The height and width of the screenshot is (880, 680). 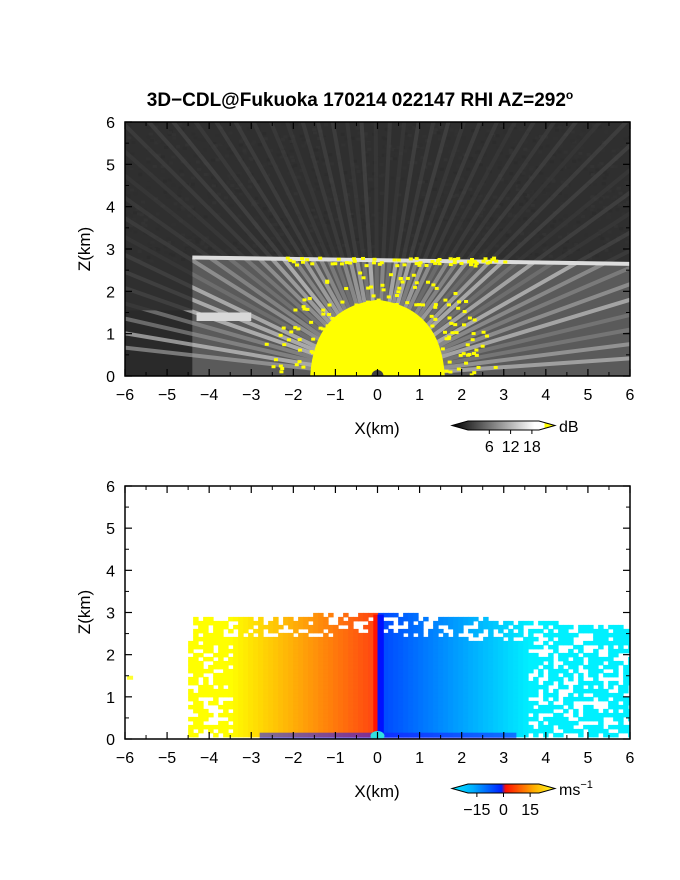 What do you see at coordinates (360, 99) in the screenshot?
I see `chart-title: 3D−CDL@Fukuoka 170214 022147 RHI AZ=292o` at bounding box center [360, 99].